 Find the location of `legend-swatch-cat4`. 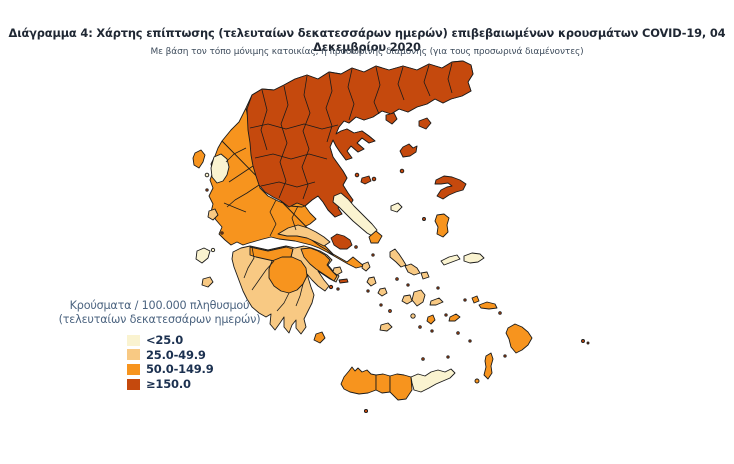

legend-swatch-cat4 is located at coordinates (133, 384).